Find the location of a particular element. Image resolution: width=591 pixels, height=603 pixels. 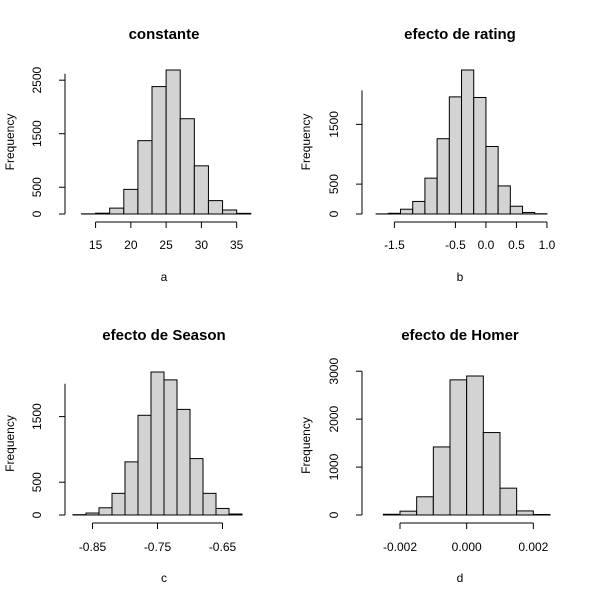

y-tick-label: 1000 is located at coordinates (334, 466).